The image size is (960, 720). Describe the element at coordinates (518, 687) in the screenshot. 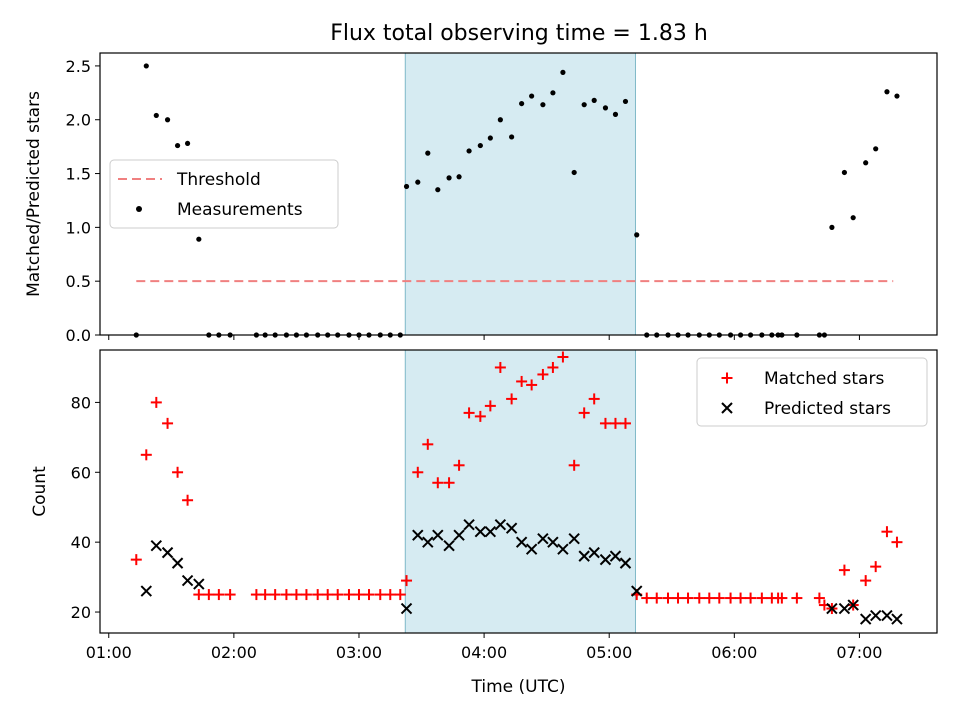

I see `x-axis-label: Time (UTC)` at that location.